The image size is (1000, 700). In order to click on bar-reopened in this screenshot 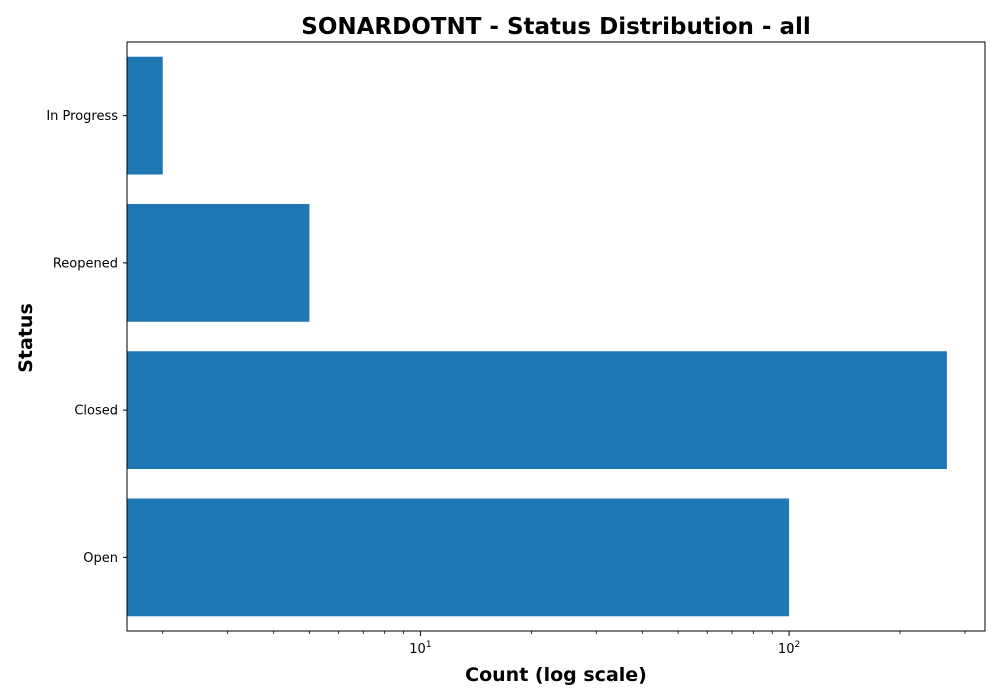, I will do `click(218, 262)`.